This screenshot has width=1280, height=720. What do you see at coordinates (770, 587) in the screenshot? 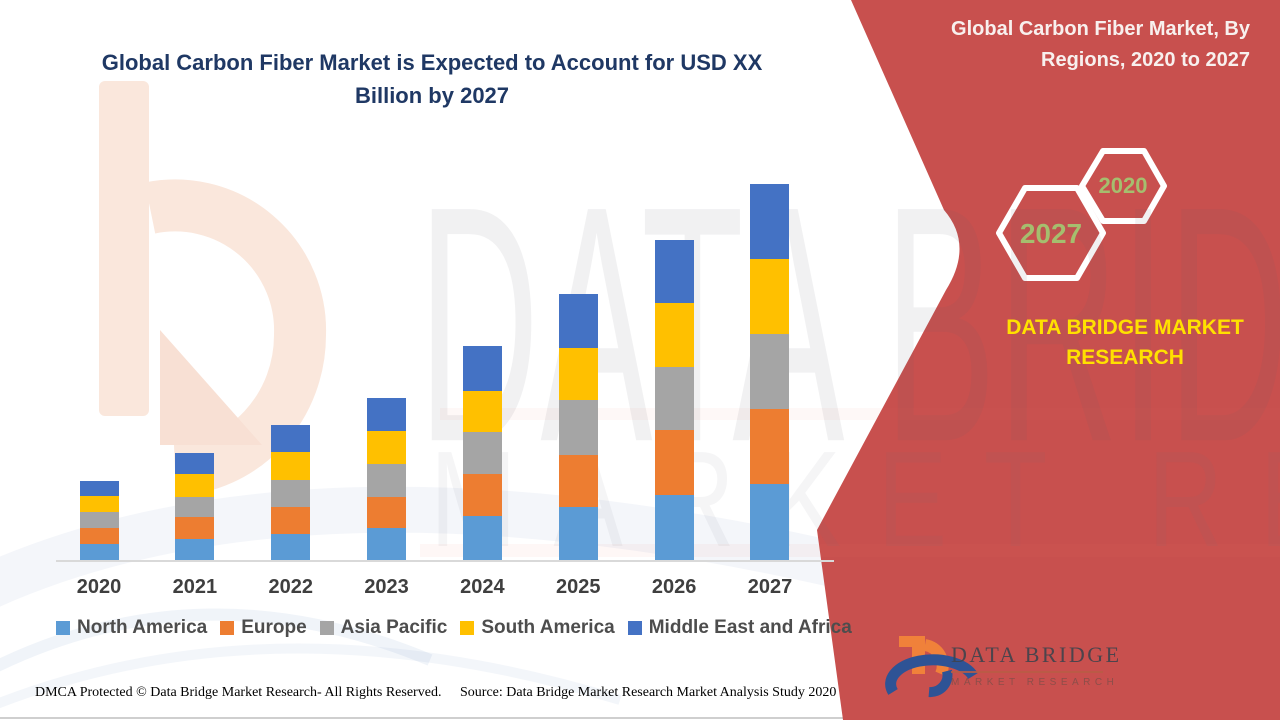
I see `x-axis-label: 2027` at bounding box center [770, 587].